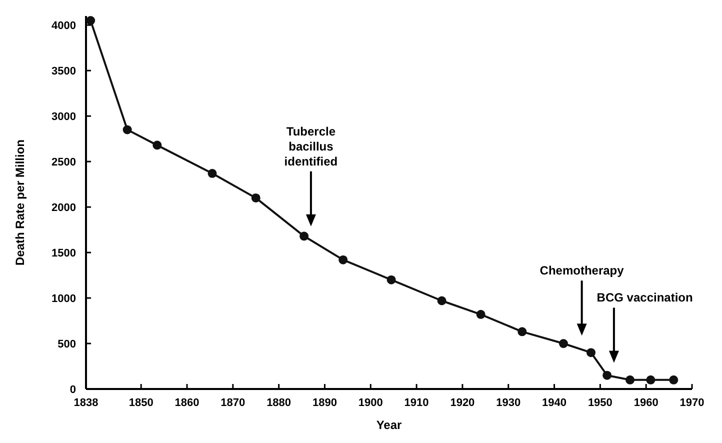 The height and width of the screenshot is (443, 722). Describe the element at coordinates (64, 162) in the screenshot. I see `y-tick-label: 2500` at that location.